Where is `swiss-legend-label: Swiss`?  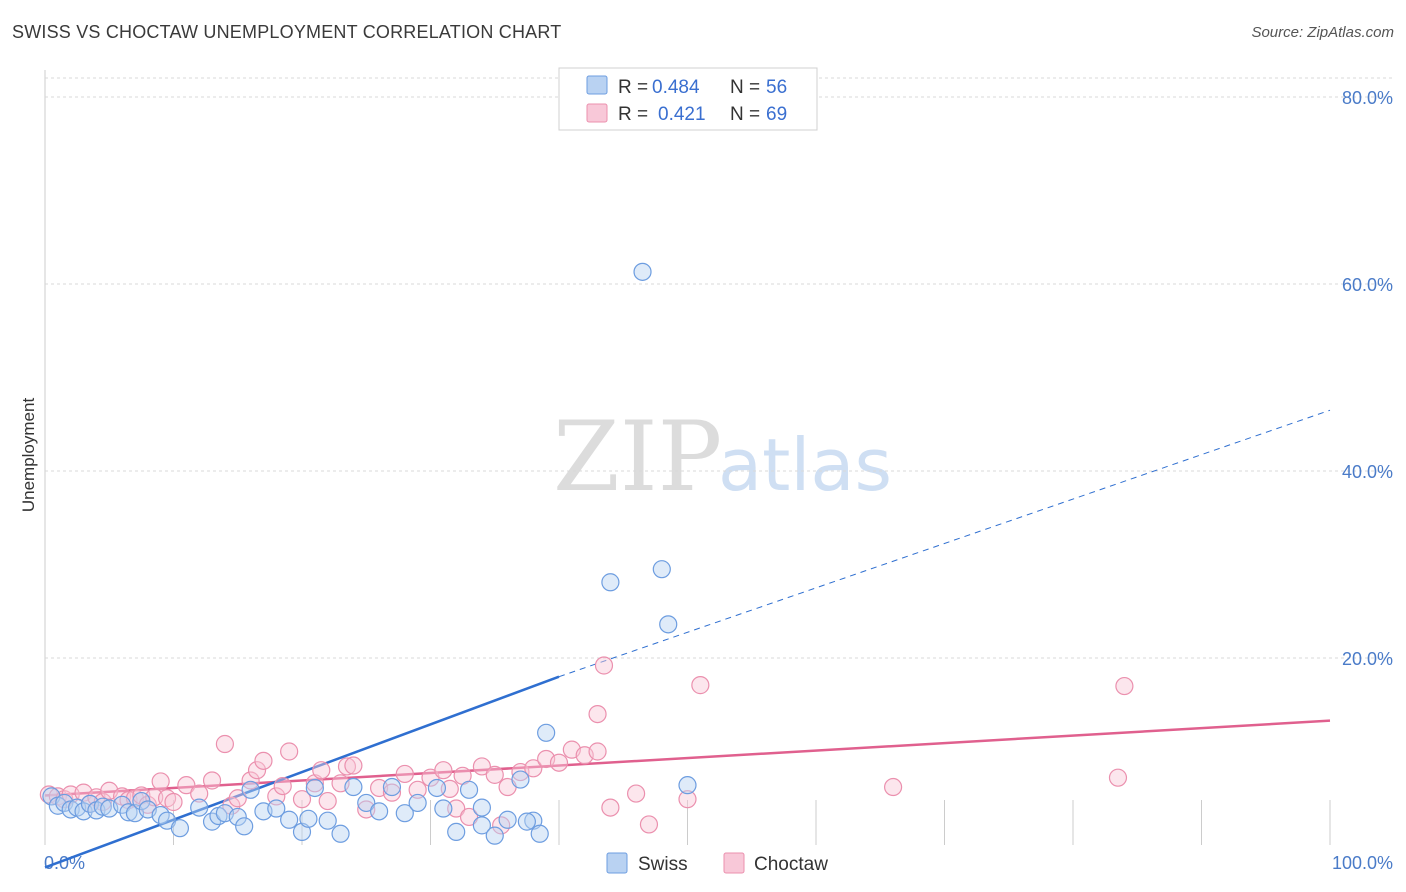
swiss-legend-label: Swiss is located at coordinates (663, 864).